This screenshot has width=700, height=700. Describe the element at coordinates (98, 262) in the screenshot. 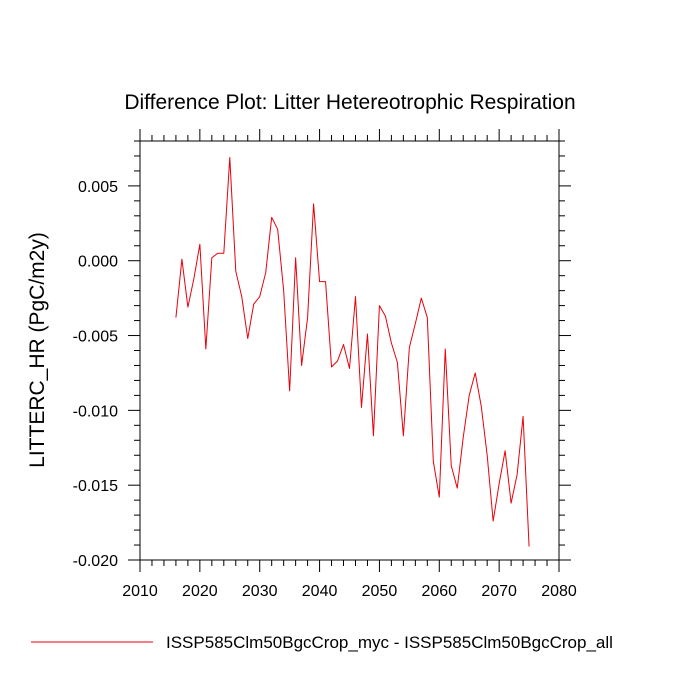

I see `y-tick-label-1: 0.000` at that location.